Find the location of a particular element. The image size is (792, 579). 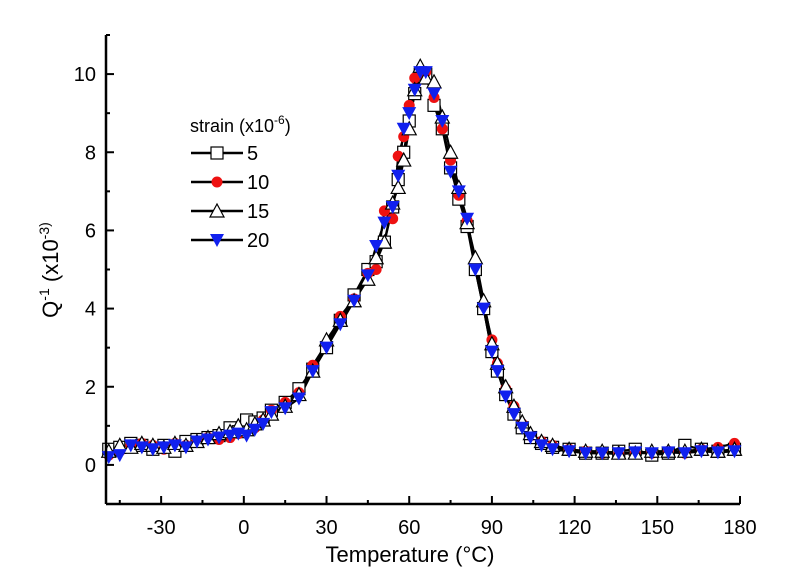

legend-label: 15 is located at coordinates (258, 212).